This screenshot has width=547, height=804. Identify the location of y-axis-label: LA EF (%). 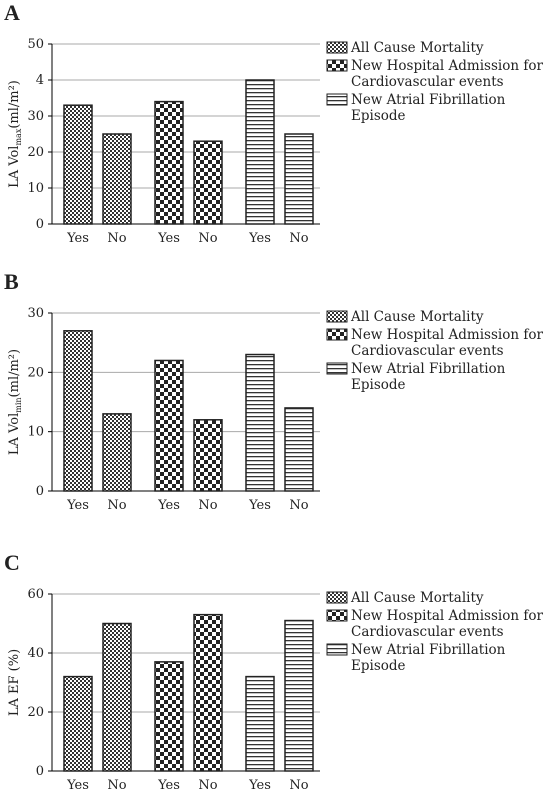
(14, 682).